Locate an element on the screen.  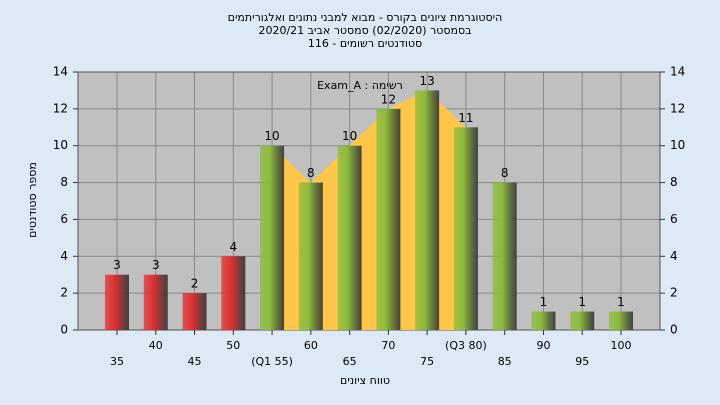
x-tick-label: 45 is located at coordinates (195, 361).